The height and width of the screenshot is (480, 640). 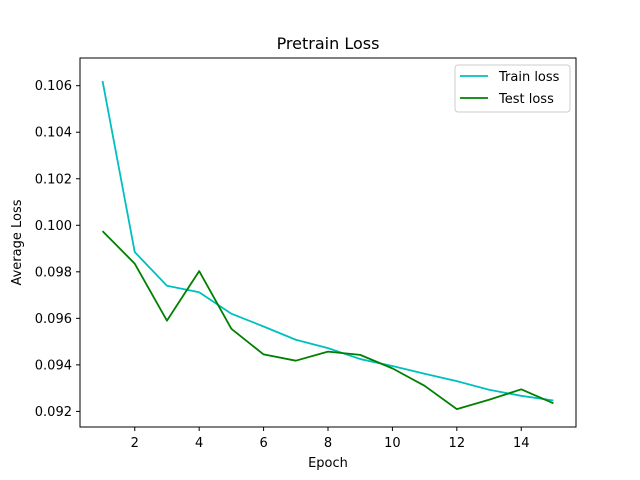 What do you see at coordinates (529, 77) in the screenshot?
I see `legend-label-train: Train loss` at bounding box center [529, 77].